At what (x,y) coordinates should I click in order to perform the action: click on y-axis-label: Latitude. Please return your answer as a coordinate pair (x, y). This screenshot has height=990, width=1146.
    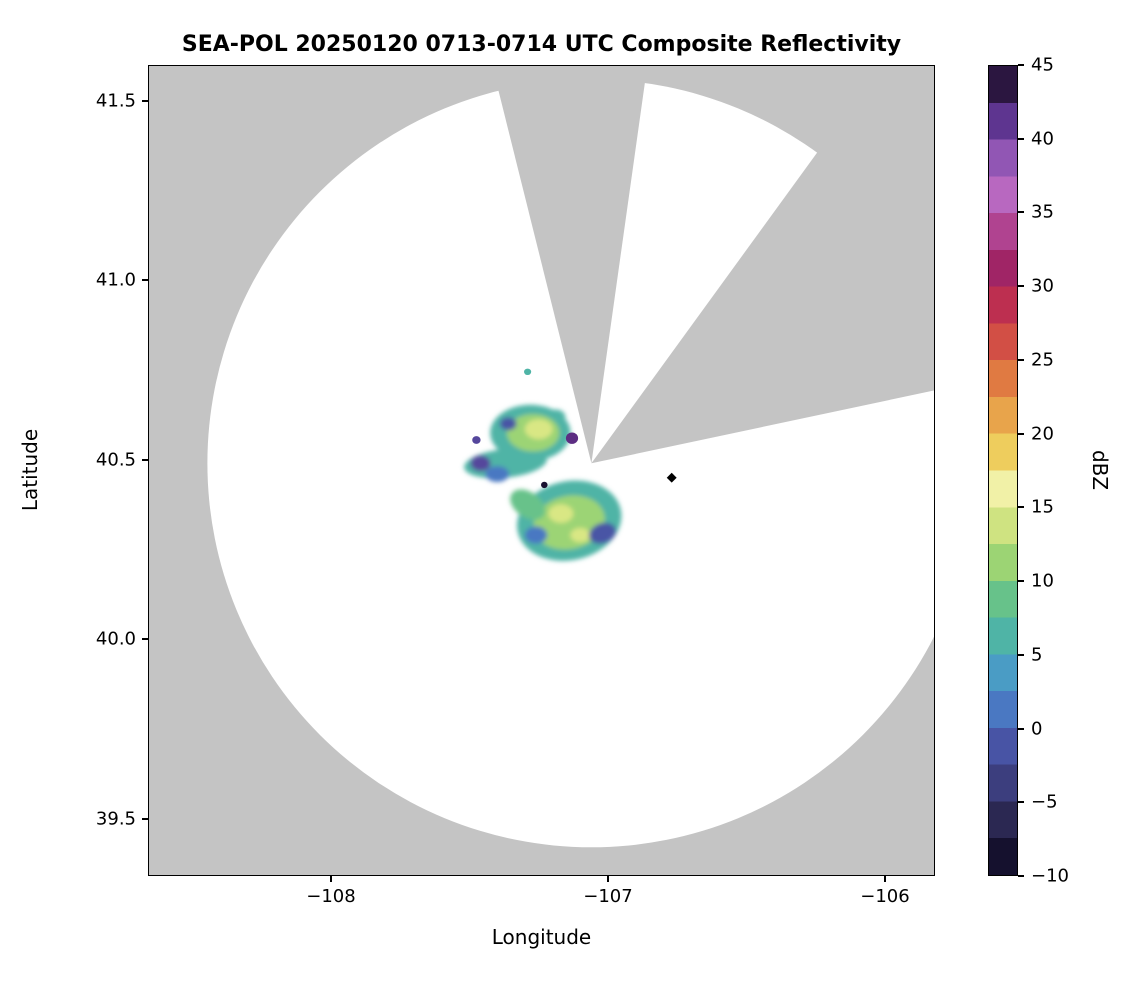
    Looking at the image, I should click on (30, 470).